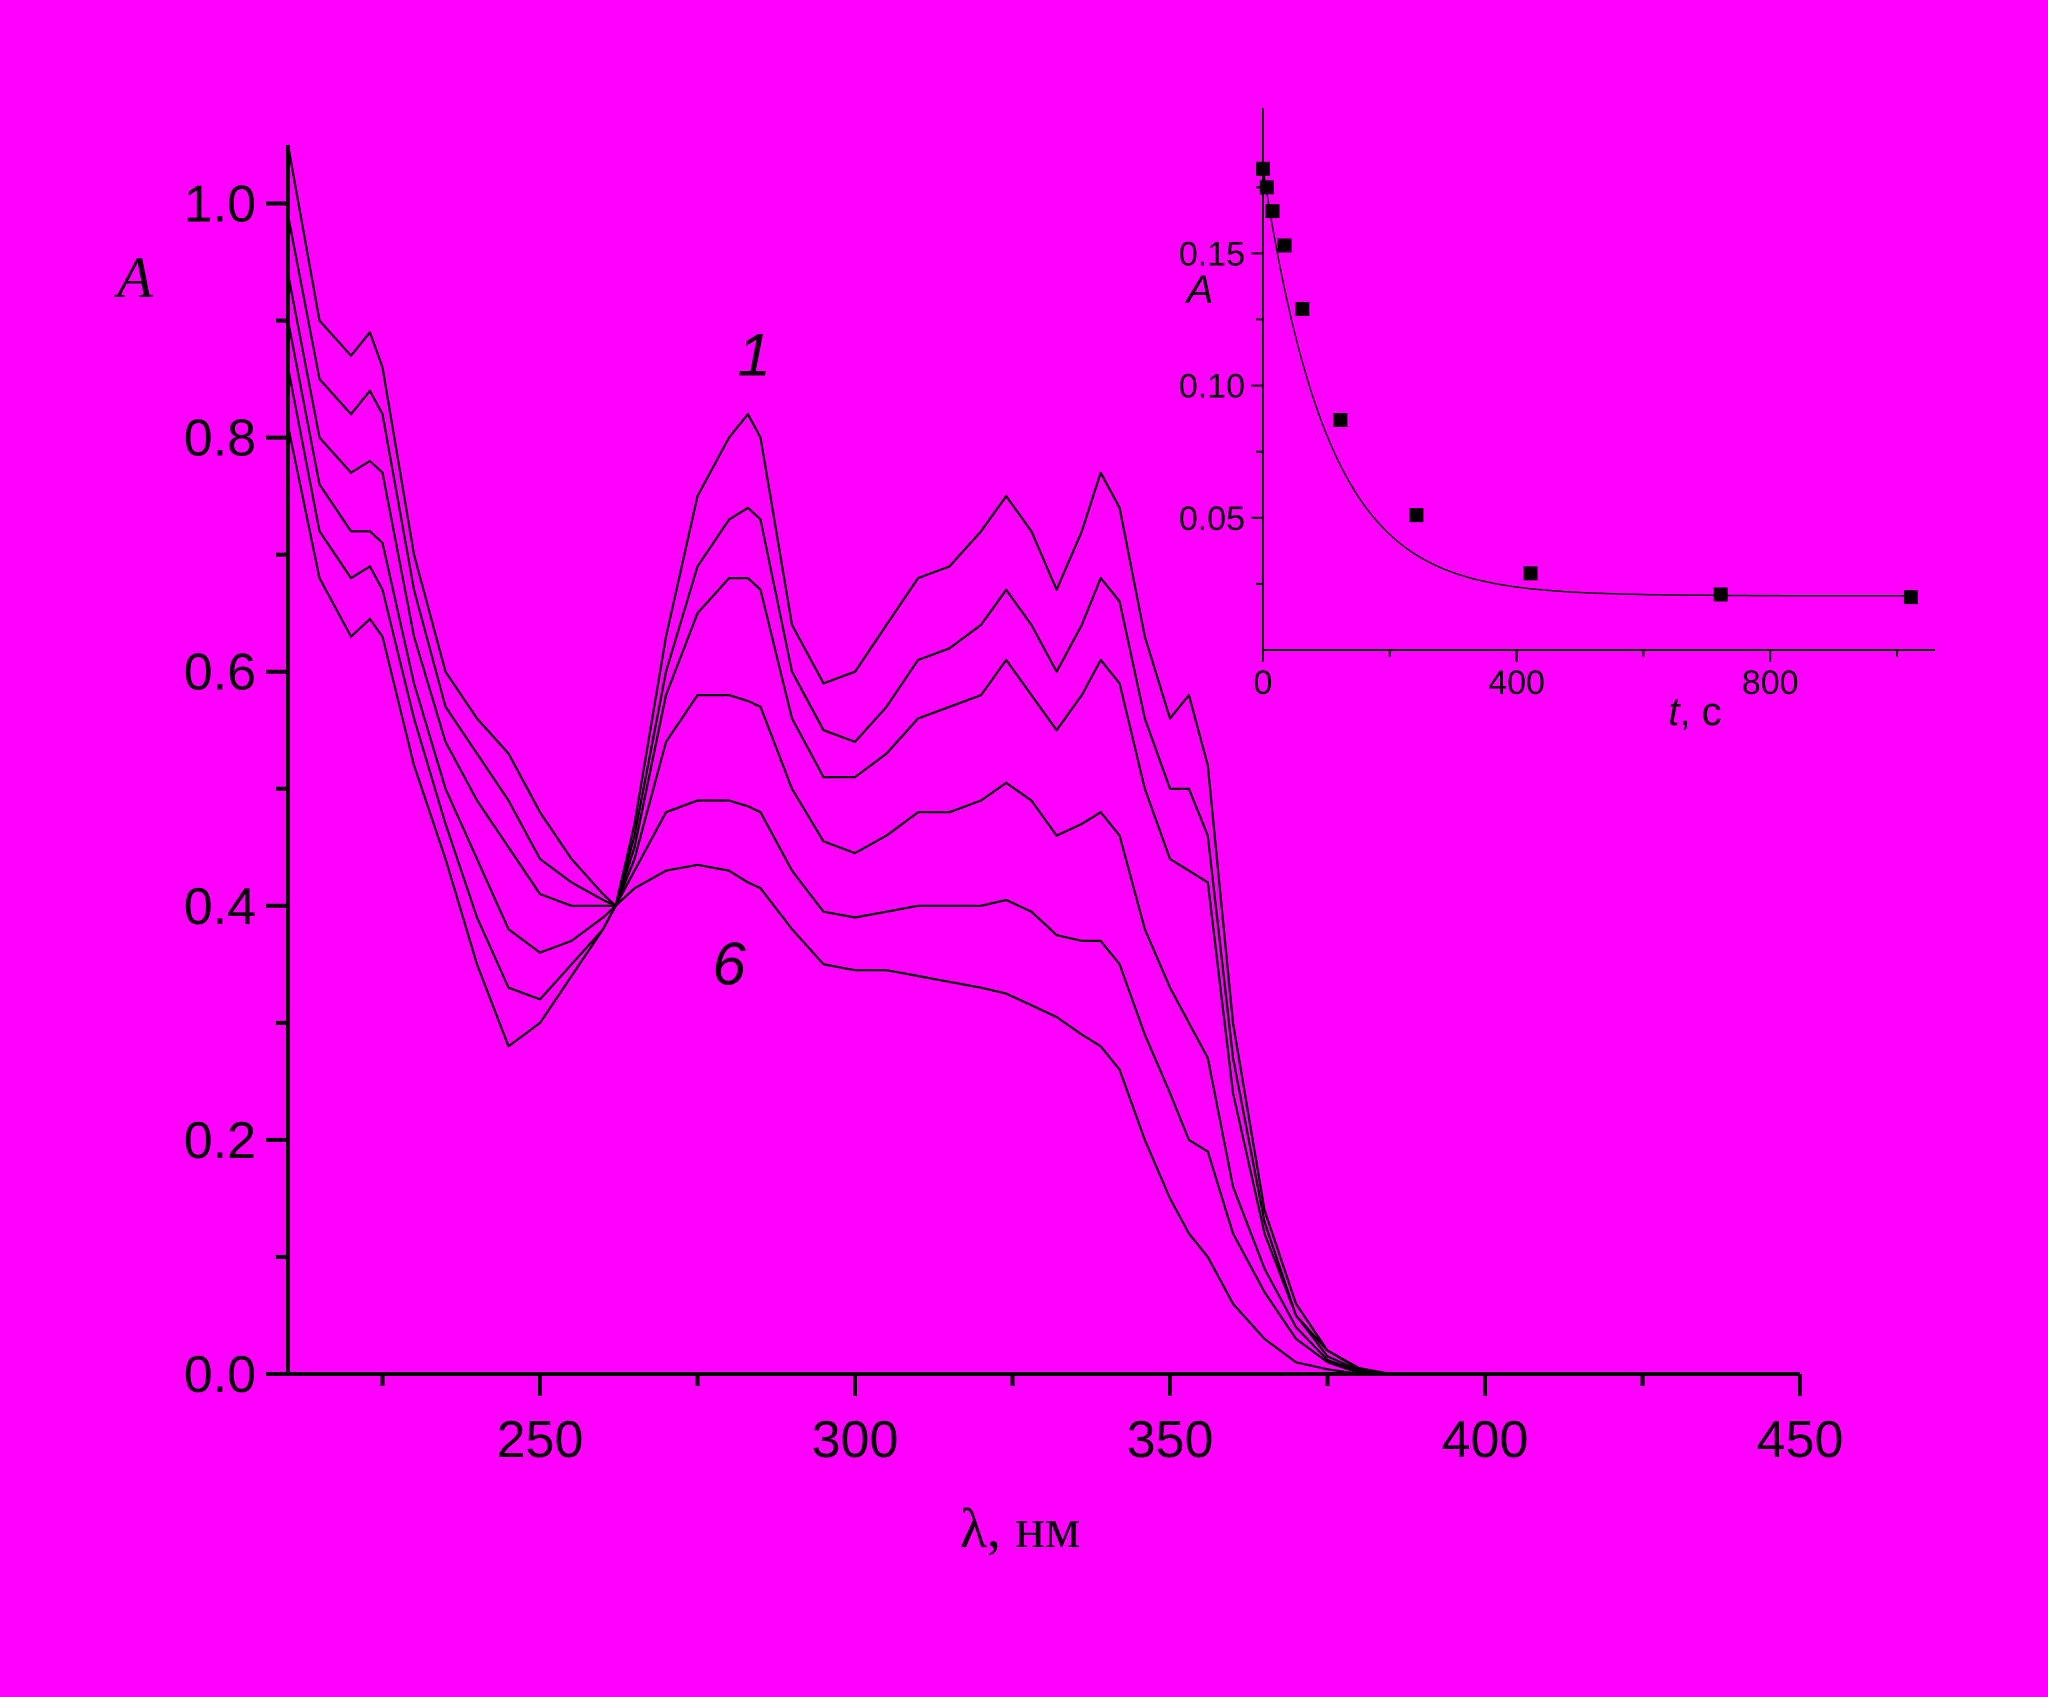  What do you see at coordinates (1212, 387) in the screenshot?
I see `inset-y-tick-label: 0.10` at bounding box center [1212, 387].